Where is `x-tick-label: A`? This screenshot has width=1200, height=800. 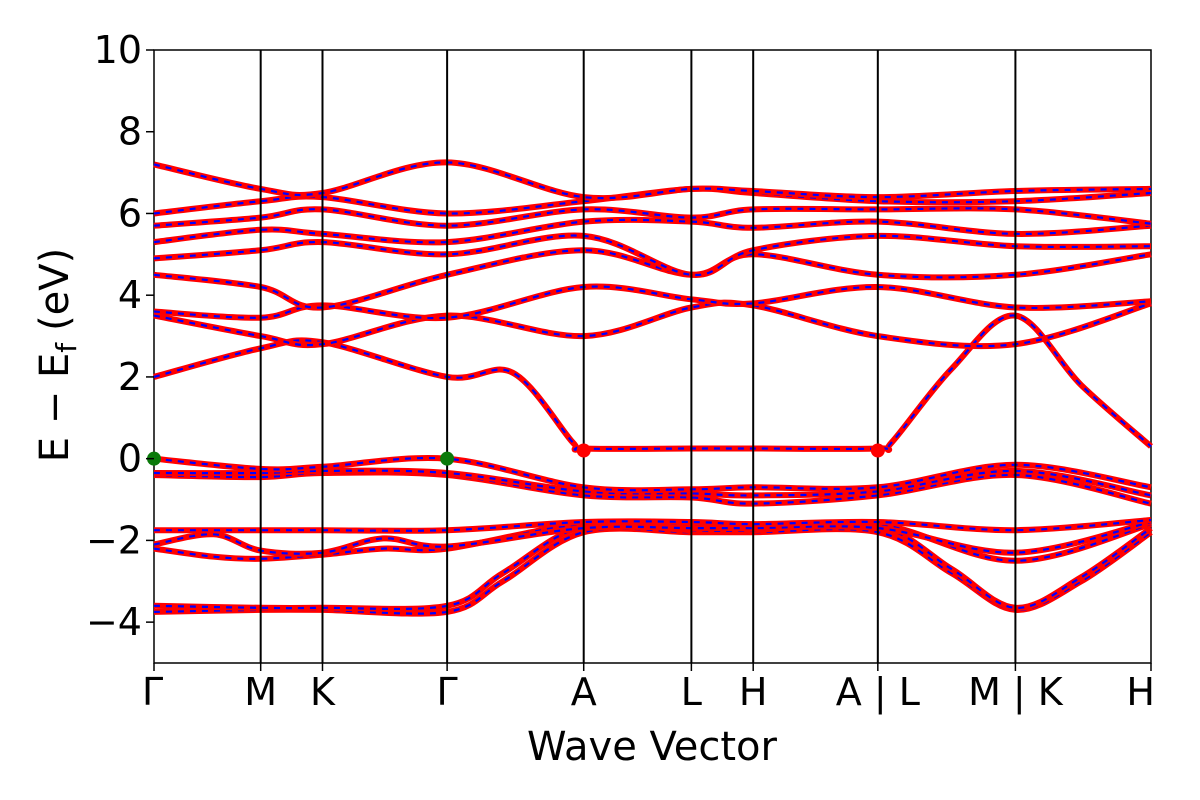 x-tick-label: A is located at coordinates (584, 692).